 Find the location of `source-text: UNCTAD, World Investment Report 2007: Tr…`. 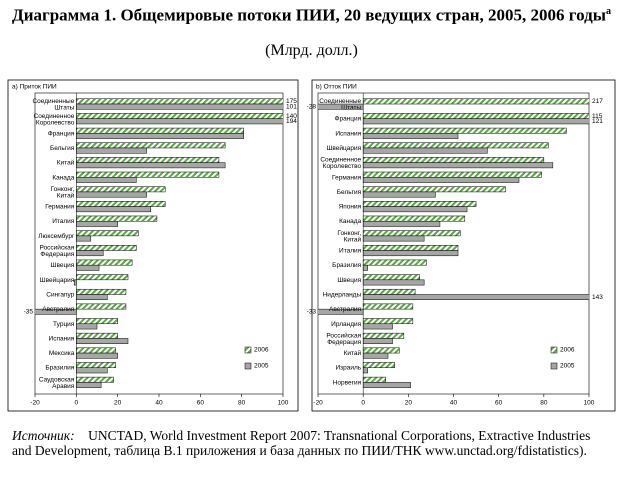

source-text: UNCTAD, World Investment Report 2007: Tr… is located at coordinates (301, 443).